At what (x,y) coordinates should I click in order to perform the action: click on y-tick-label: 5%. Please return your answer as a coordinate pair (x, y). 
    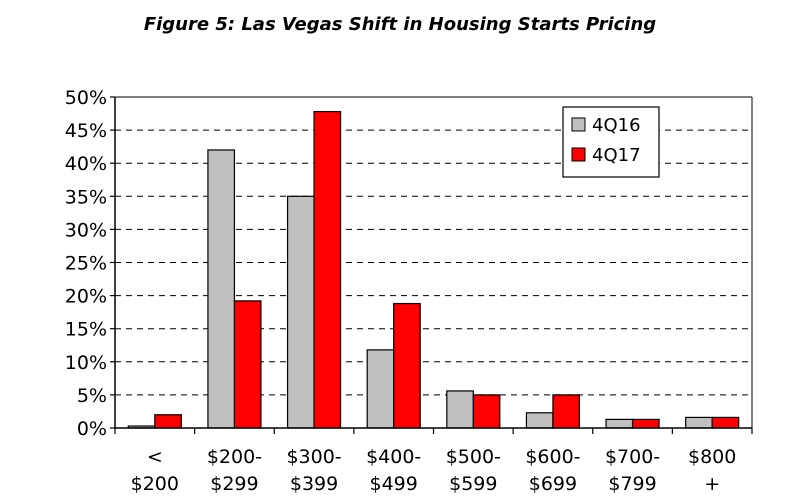
    Looking at the image, I should click on (92, 396).